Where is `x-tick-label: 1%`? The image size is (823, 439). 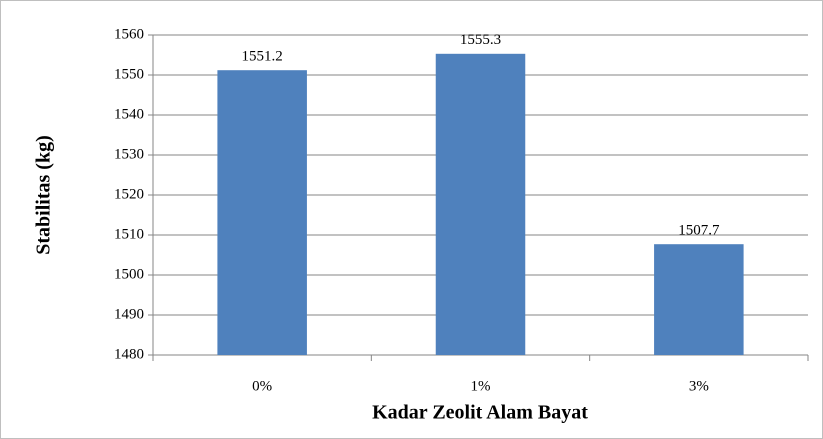
x-tick-label: 1% is located at coordinates (481, 386).